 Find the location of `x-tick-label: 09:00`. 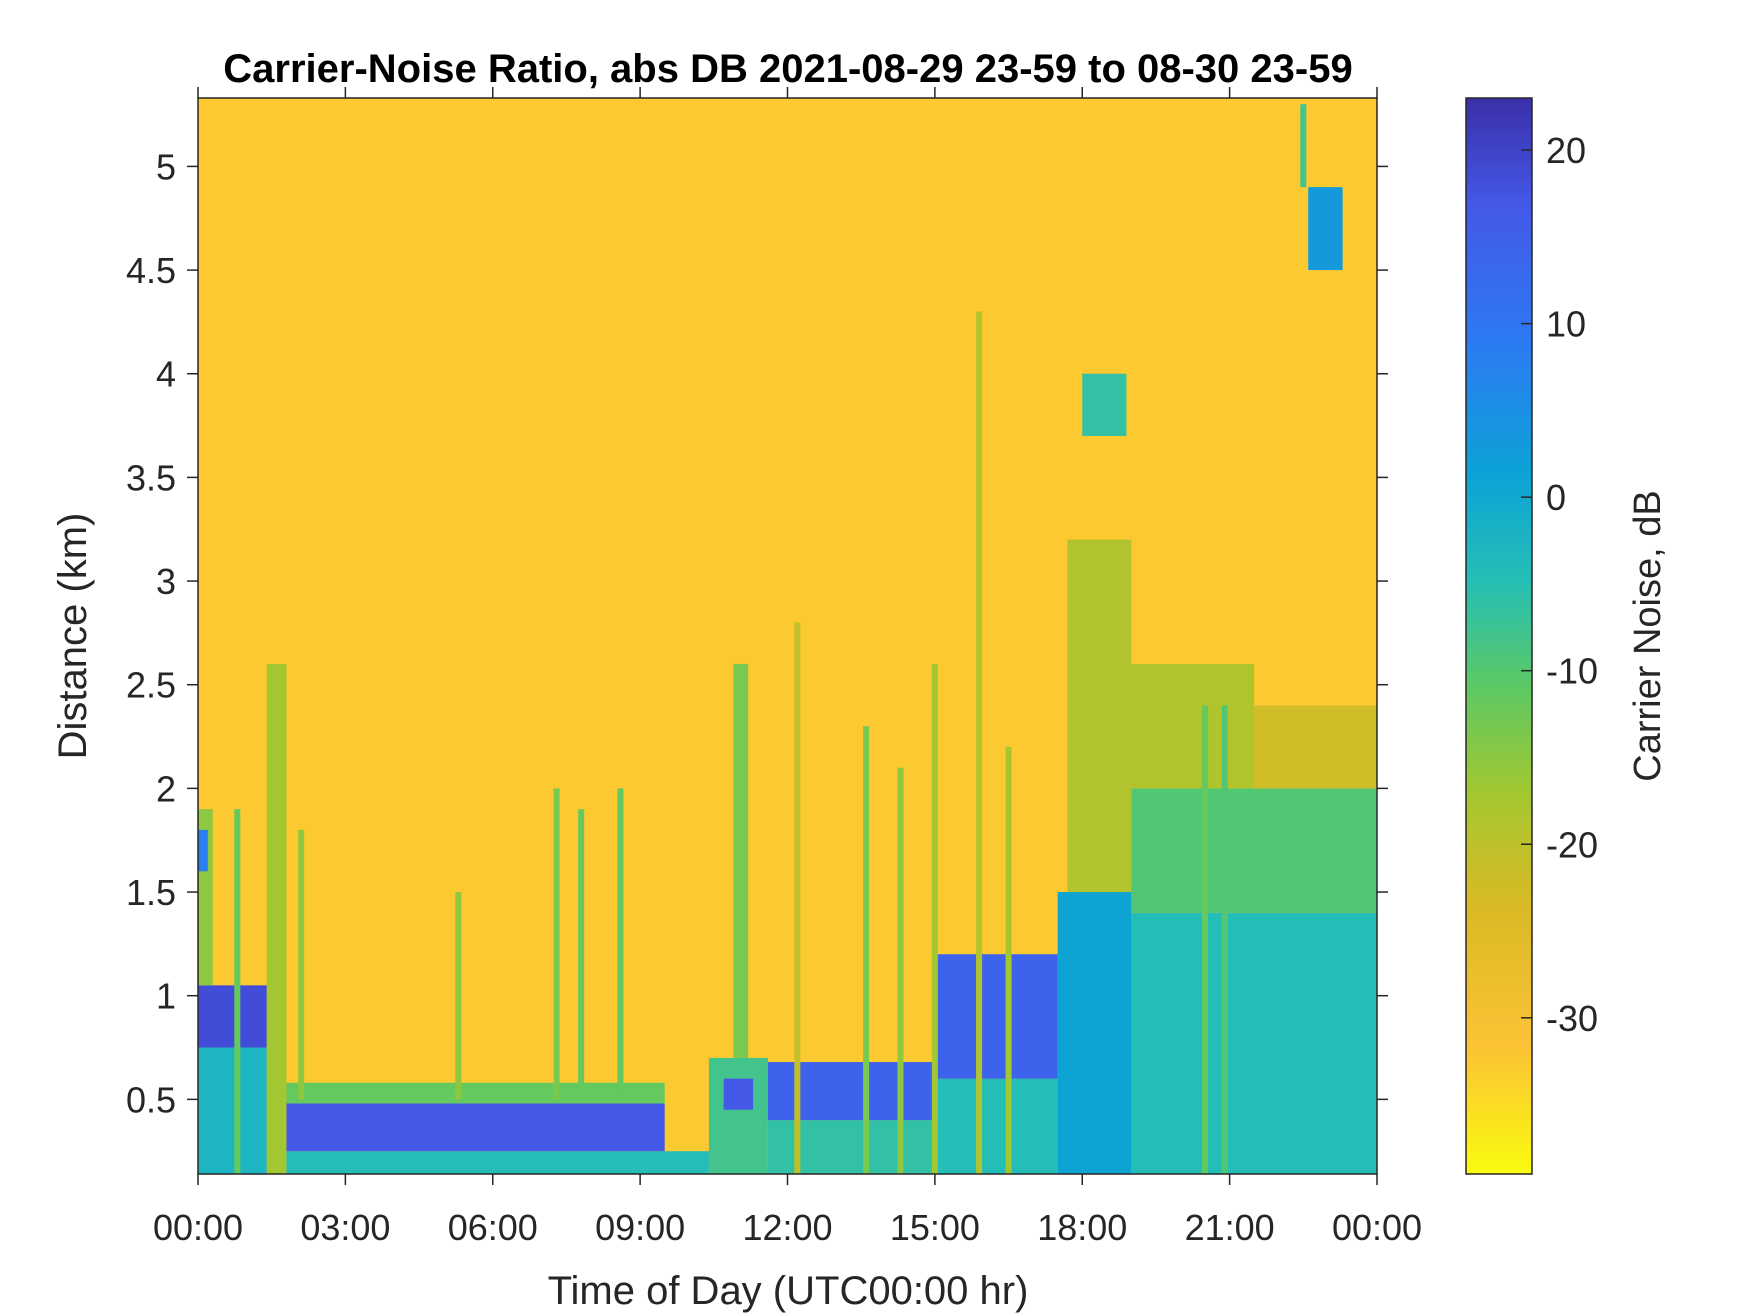

x-tick-label: 09:00 is located at coordinates (640, 1227).